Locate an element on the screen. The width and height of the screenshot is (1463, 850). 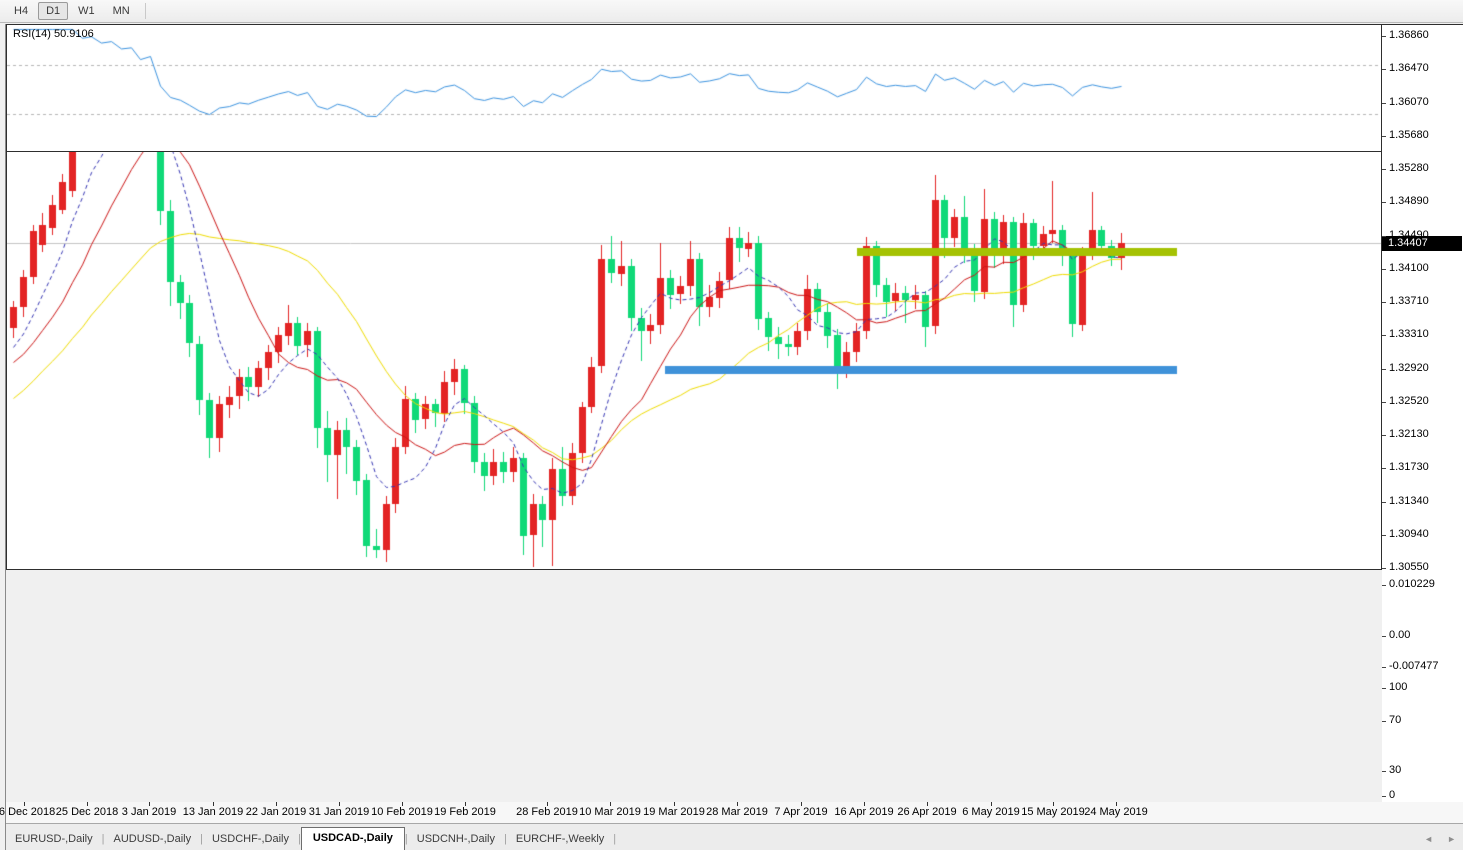
price-axis-label: 1.36860 is located at coordinates (1409, 35).